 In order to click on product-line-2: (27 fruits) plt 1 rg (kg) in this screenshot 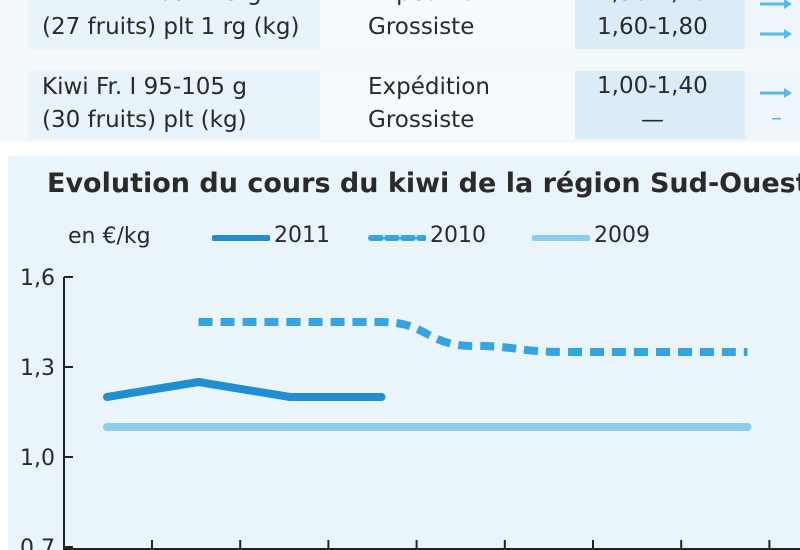, I will do `click(171, 27)`.